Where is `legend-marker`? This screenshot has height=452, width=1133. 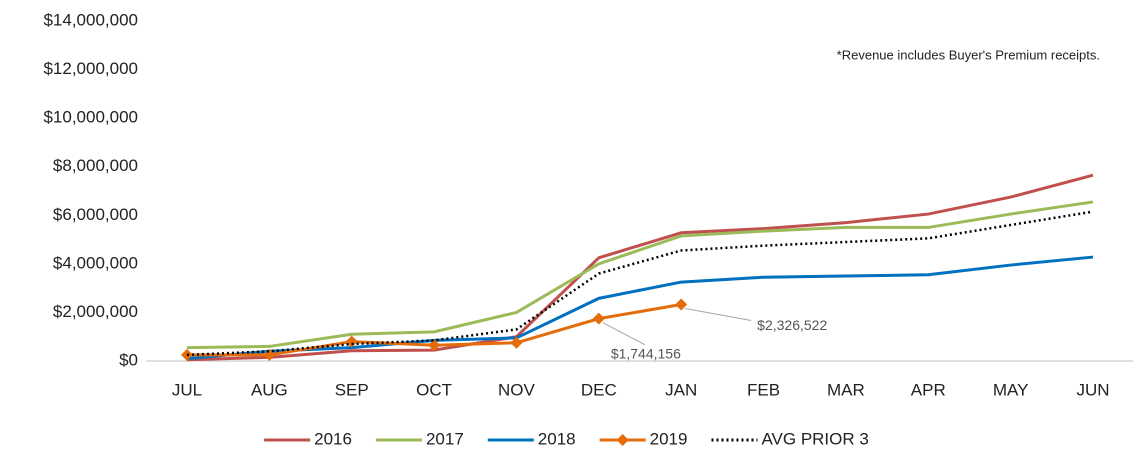
legend-marker is located at coordinates (622, 440).